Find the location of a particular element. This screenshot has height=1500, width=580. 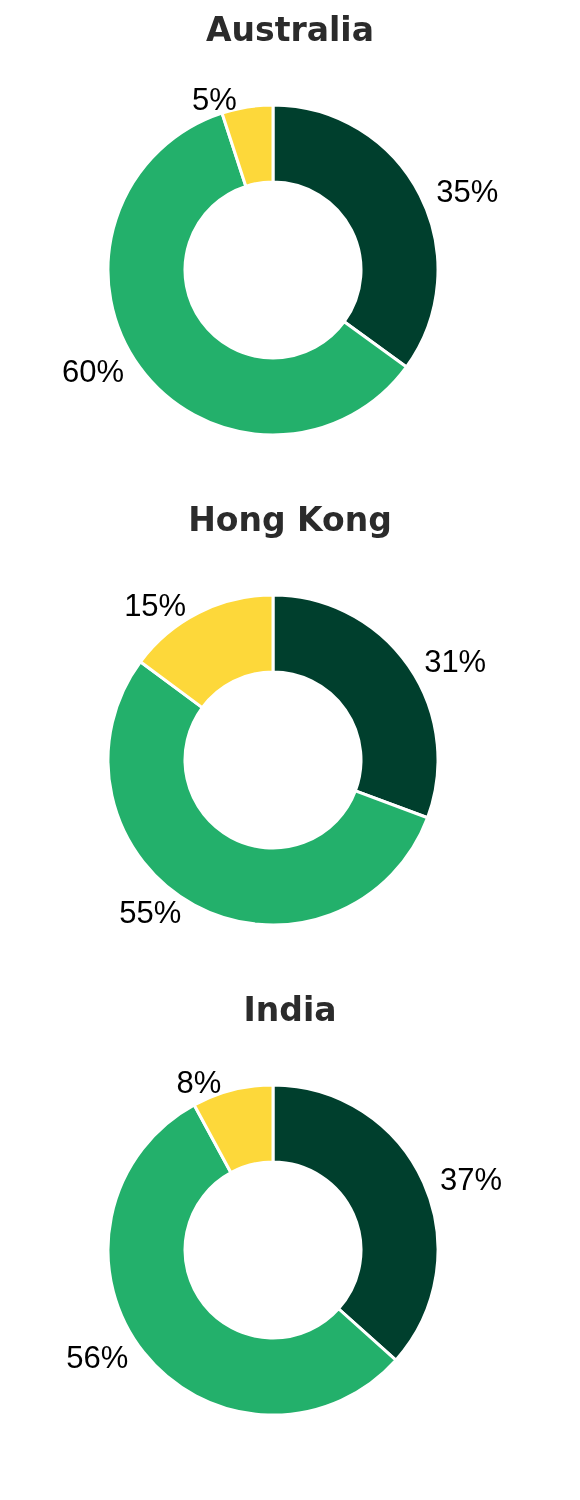

data-label: 8% is located at coordinates (199, 1082).